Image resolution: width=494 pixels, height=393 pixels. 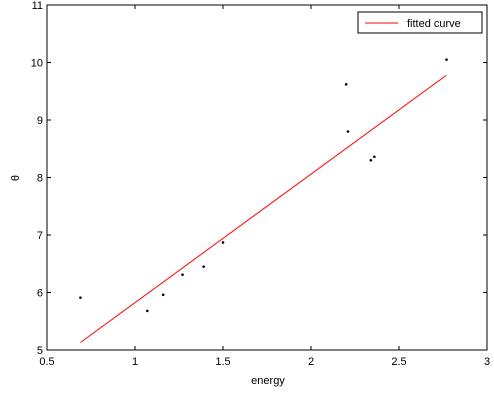 I want to click on legend: fitted curve, so click(x=420, y=22).